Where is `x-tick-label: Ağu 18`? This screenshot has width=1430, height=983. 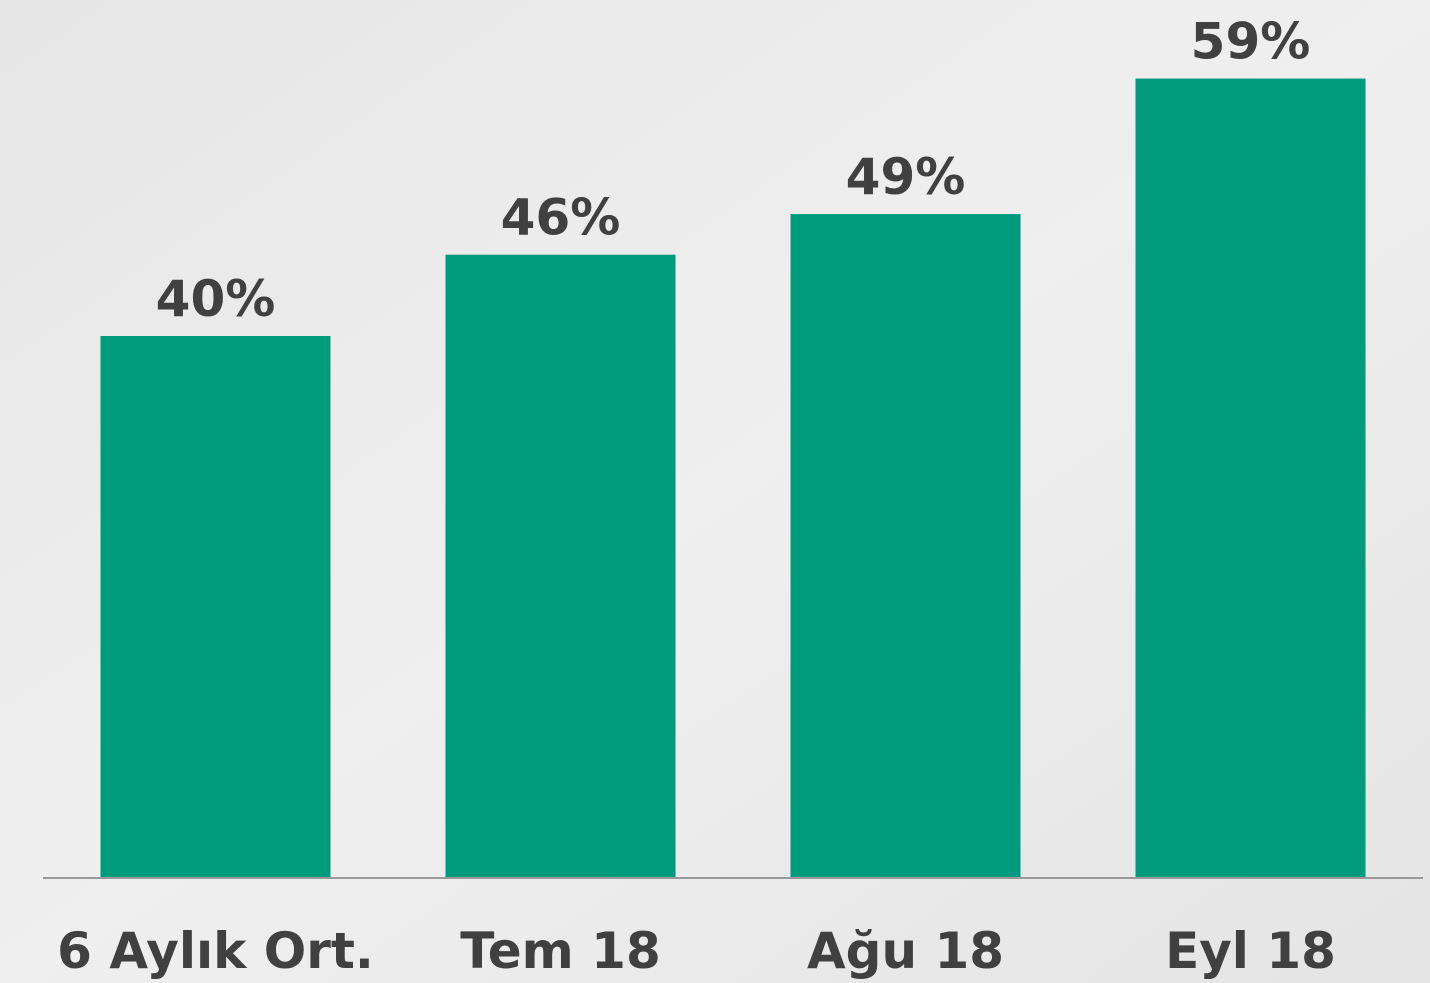
x-tick-label: Ağu 18 is located at coordinates (905, 951).